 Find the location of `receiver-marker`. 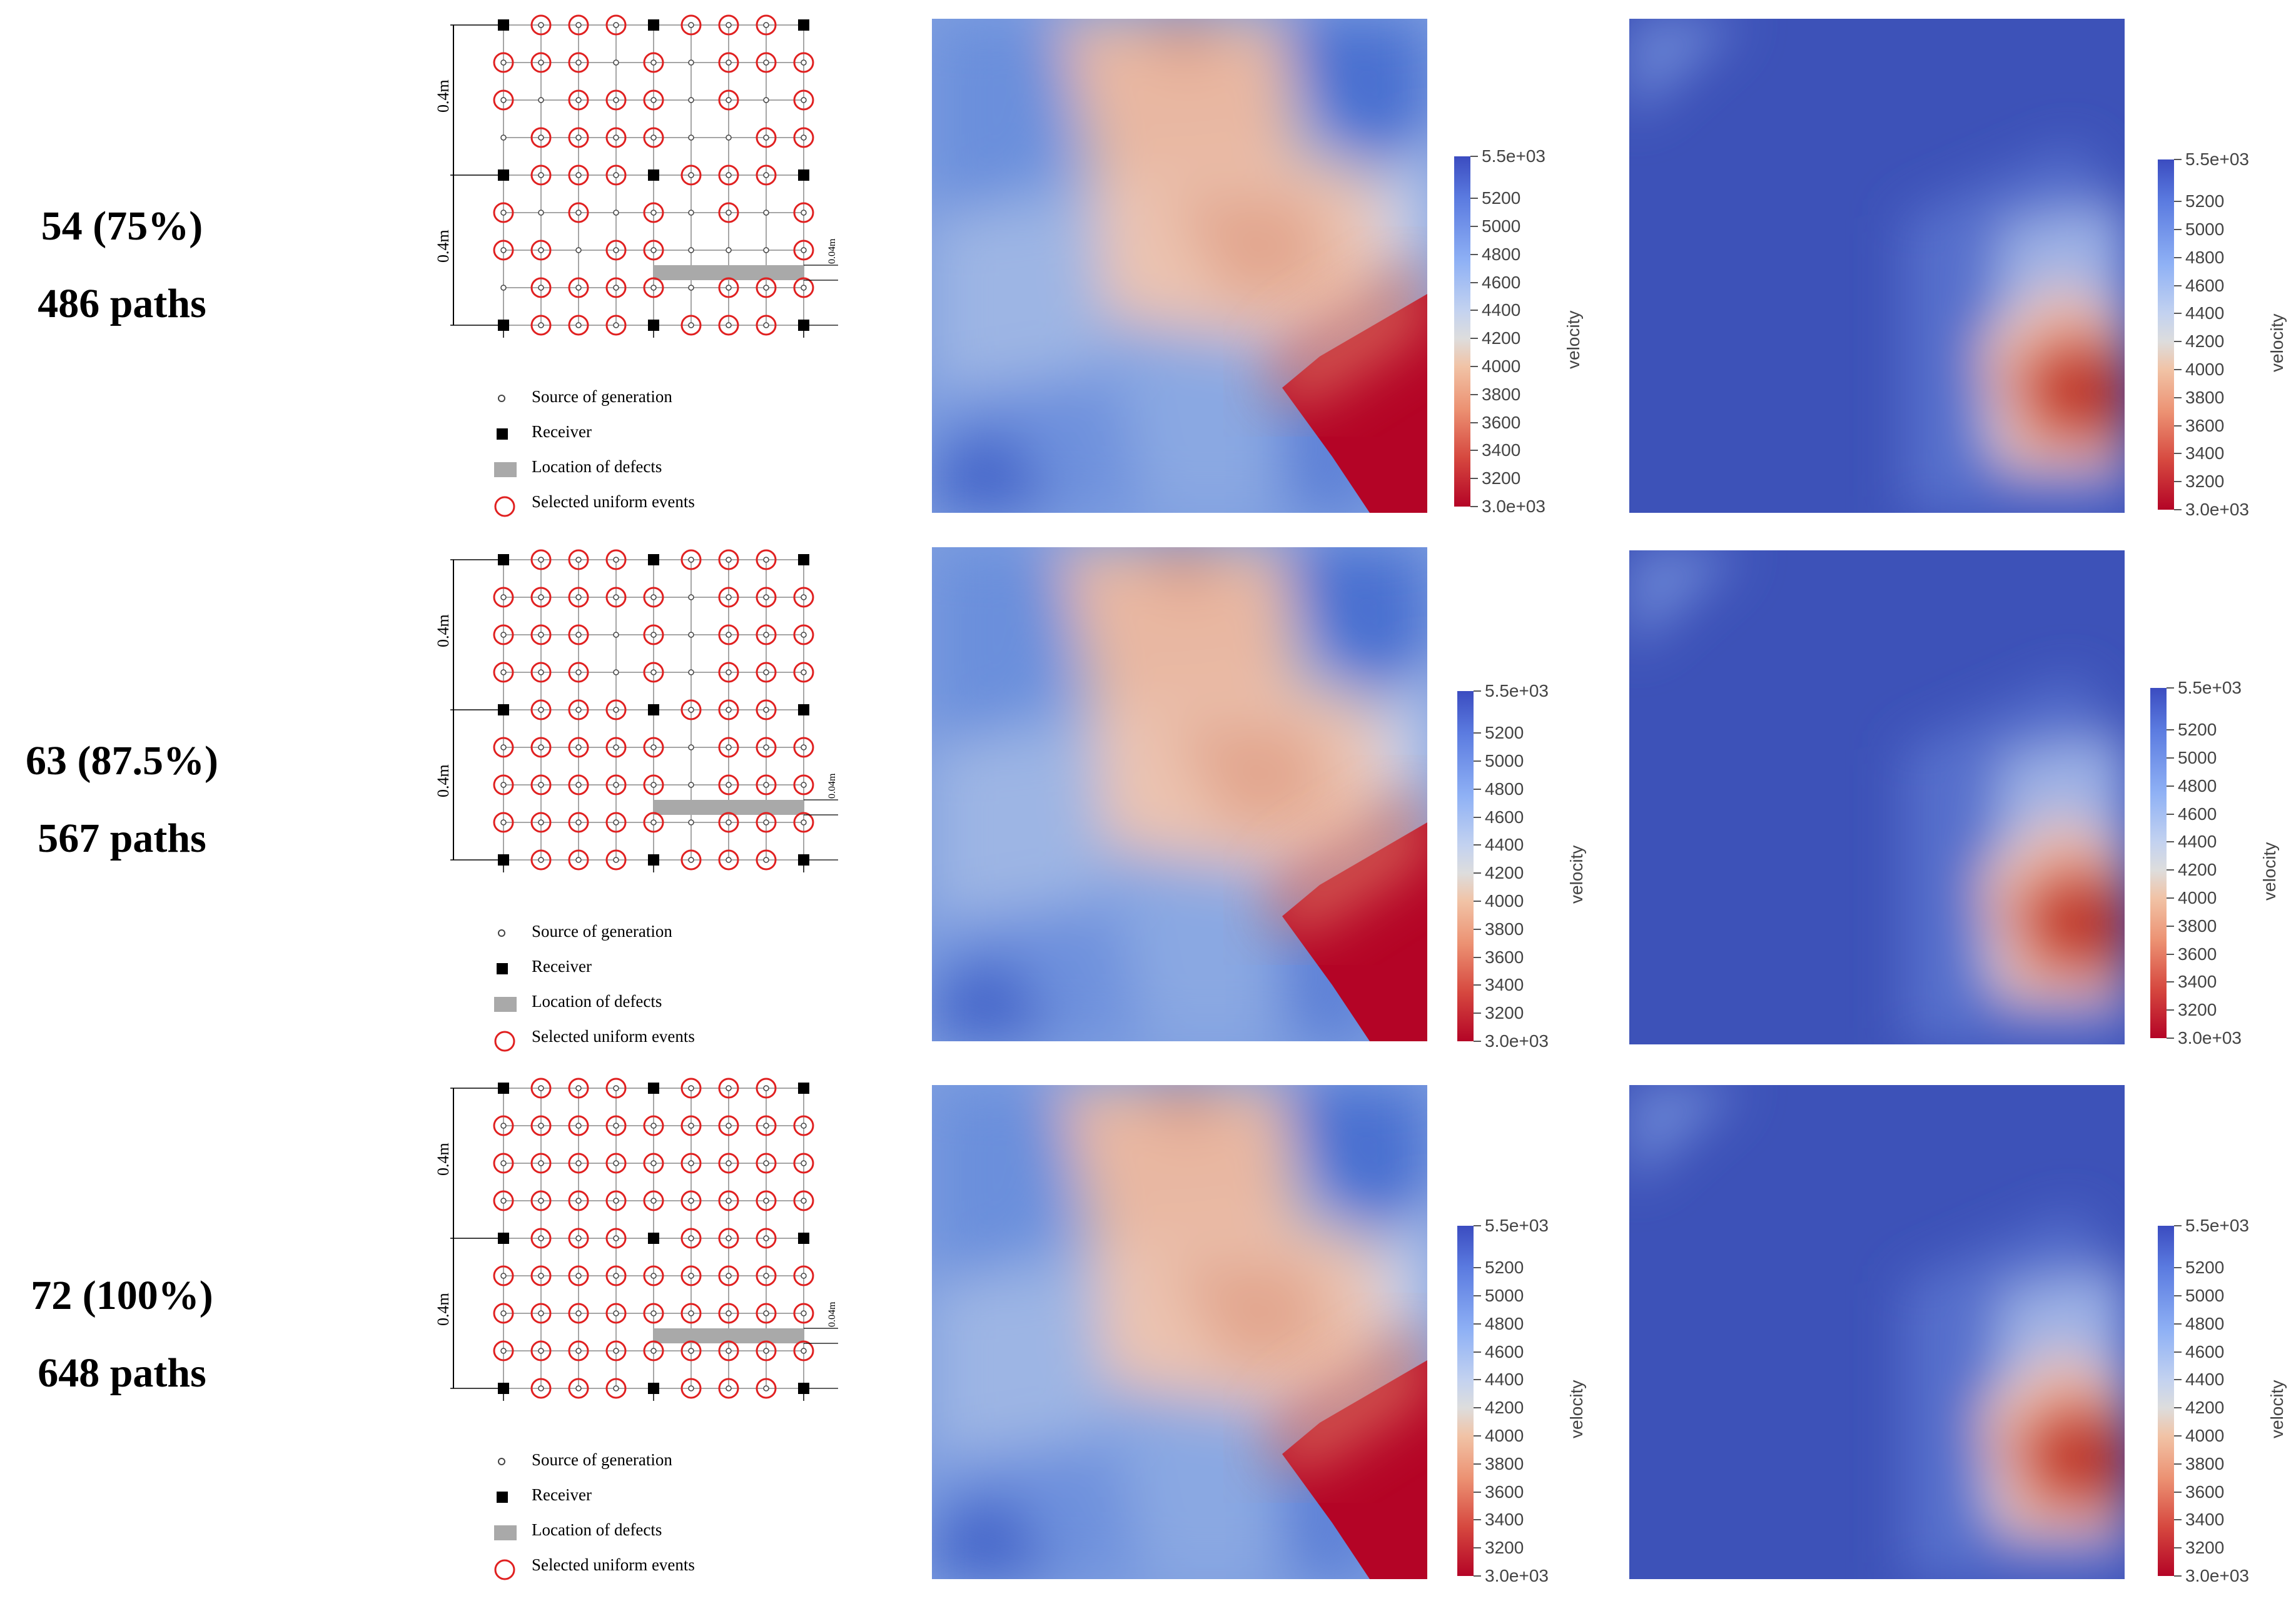

receiver-marker is located at coordinates (654, 559).